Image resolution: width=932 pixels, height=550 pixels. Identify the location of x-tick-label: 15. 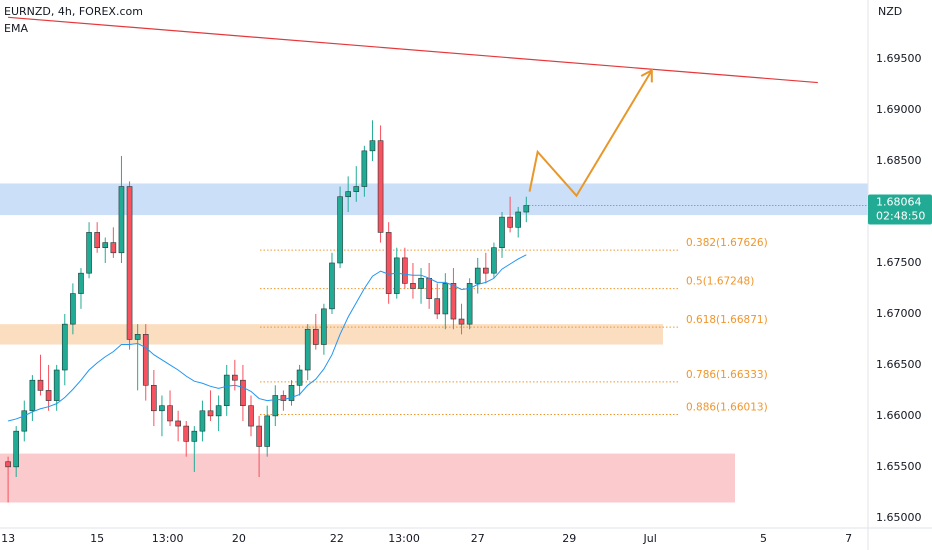
(97, 538).